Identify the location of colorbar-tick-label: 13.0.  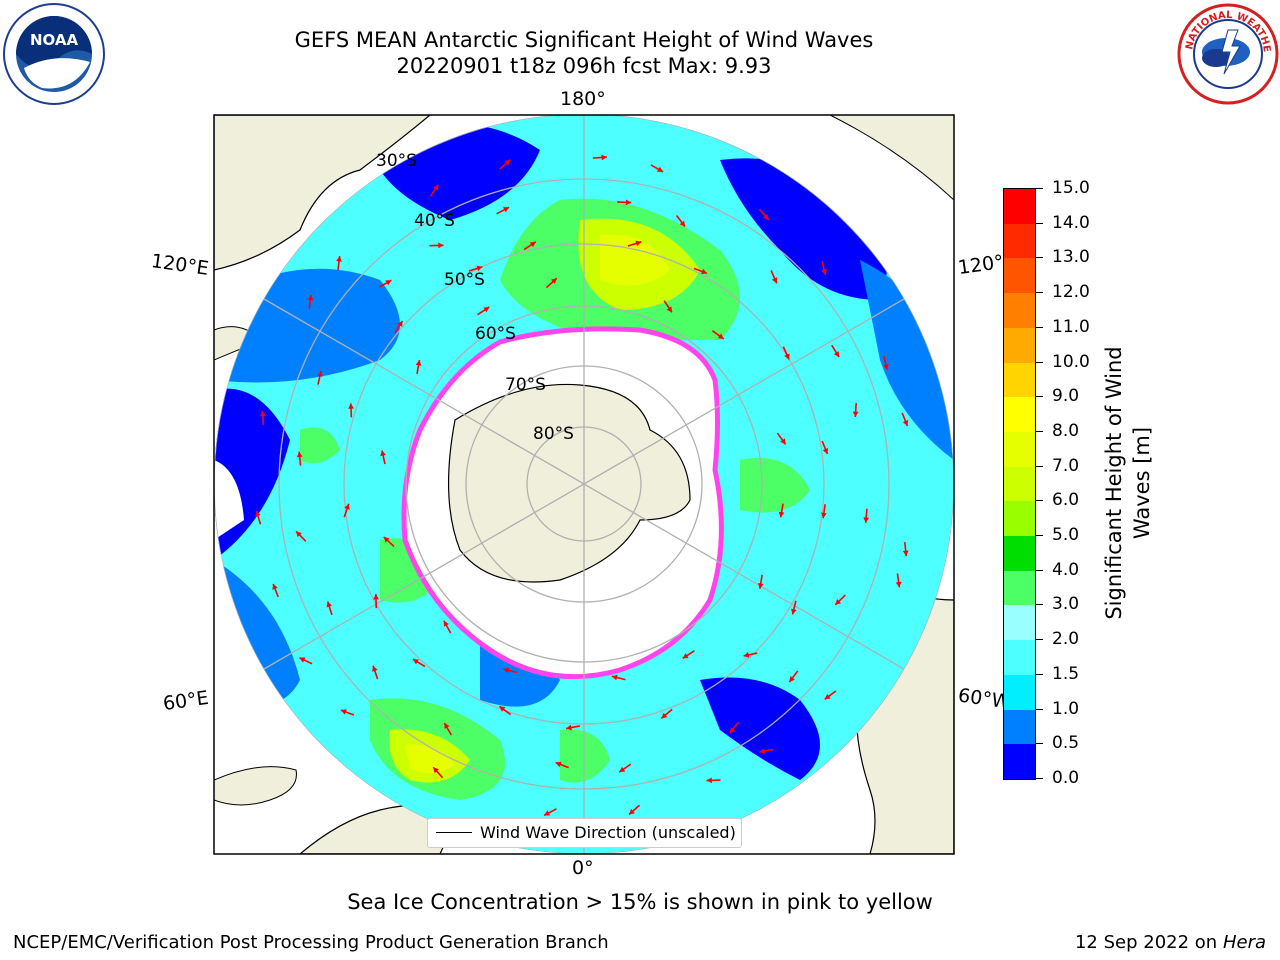
(1071, 257).